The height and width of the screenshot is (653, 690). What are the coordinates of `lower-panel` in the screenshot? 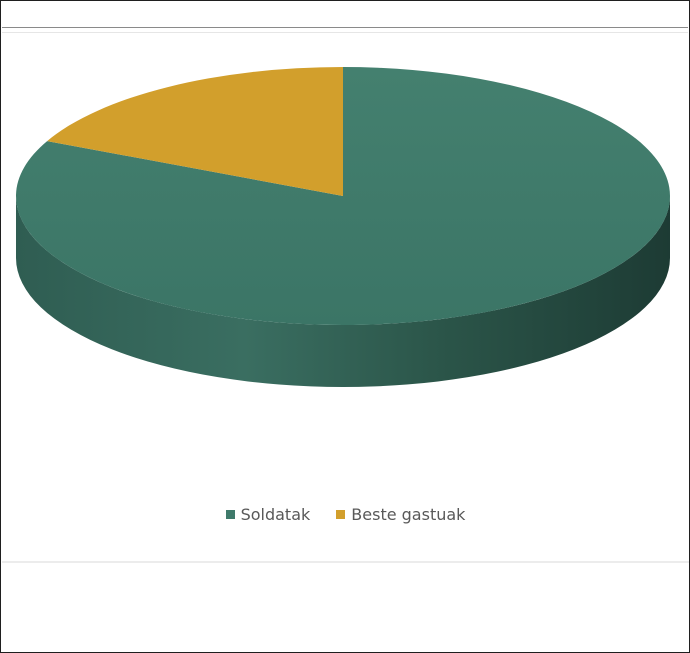 It's located at (345, 607).